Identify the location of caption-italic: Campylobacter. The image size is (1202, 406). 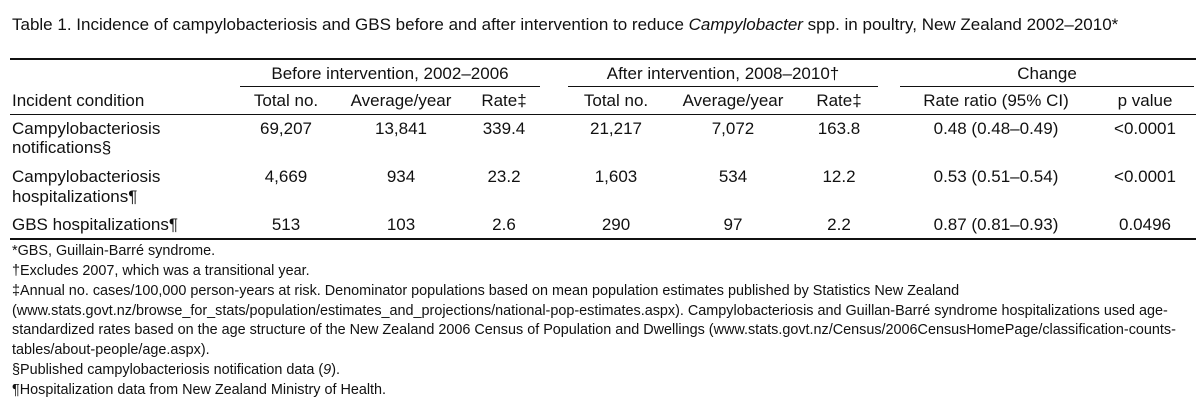
(745, 24).